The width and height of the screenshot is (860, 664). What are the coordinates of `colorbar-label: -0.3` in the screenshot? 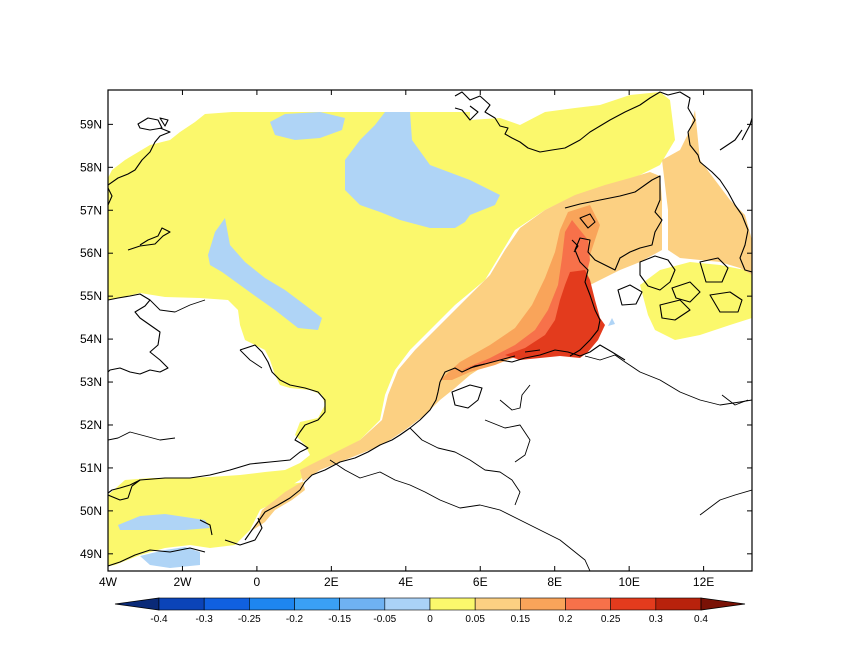 It's located at (205, 619).